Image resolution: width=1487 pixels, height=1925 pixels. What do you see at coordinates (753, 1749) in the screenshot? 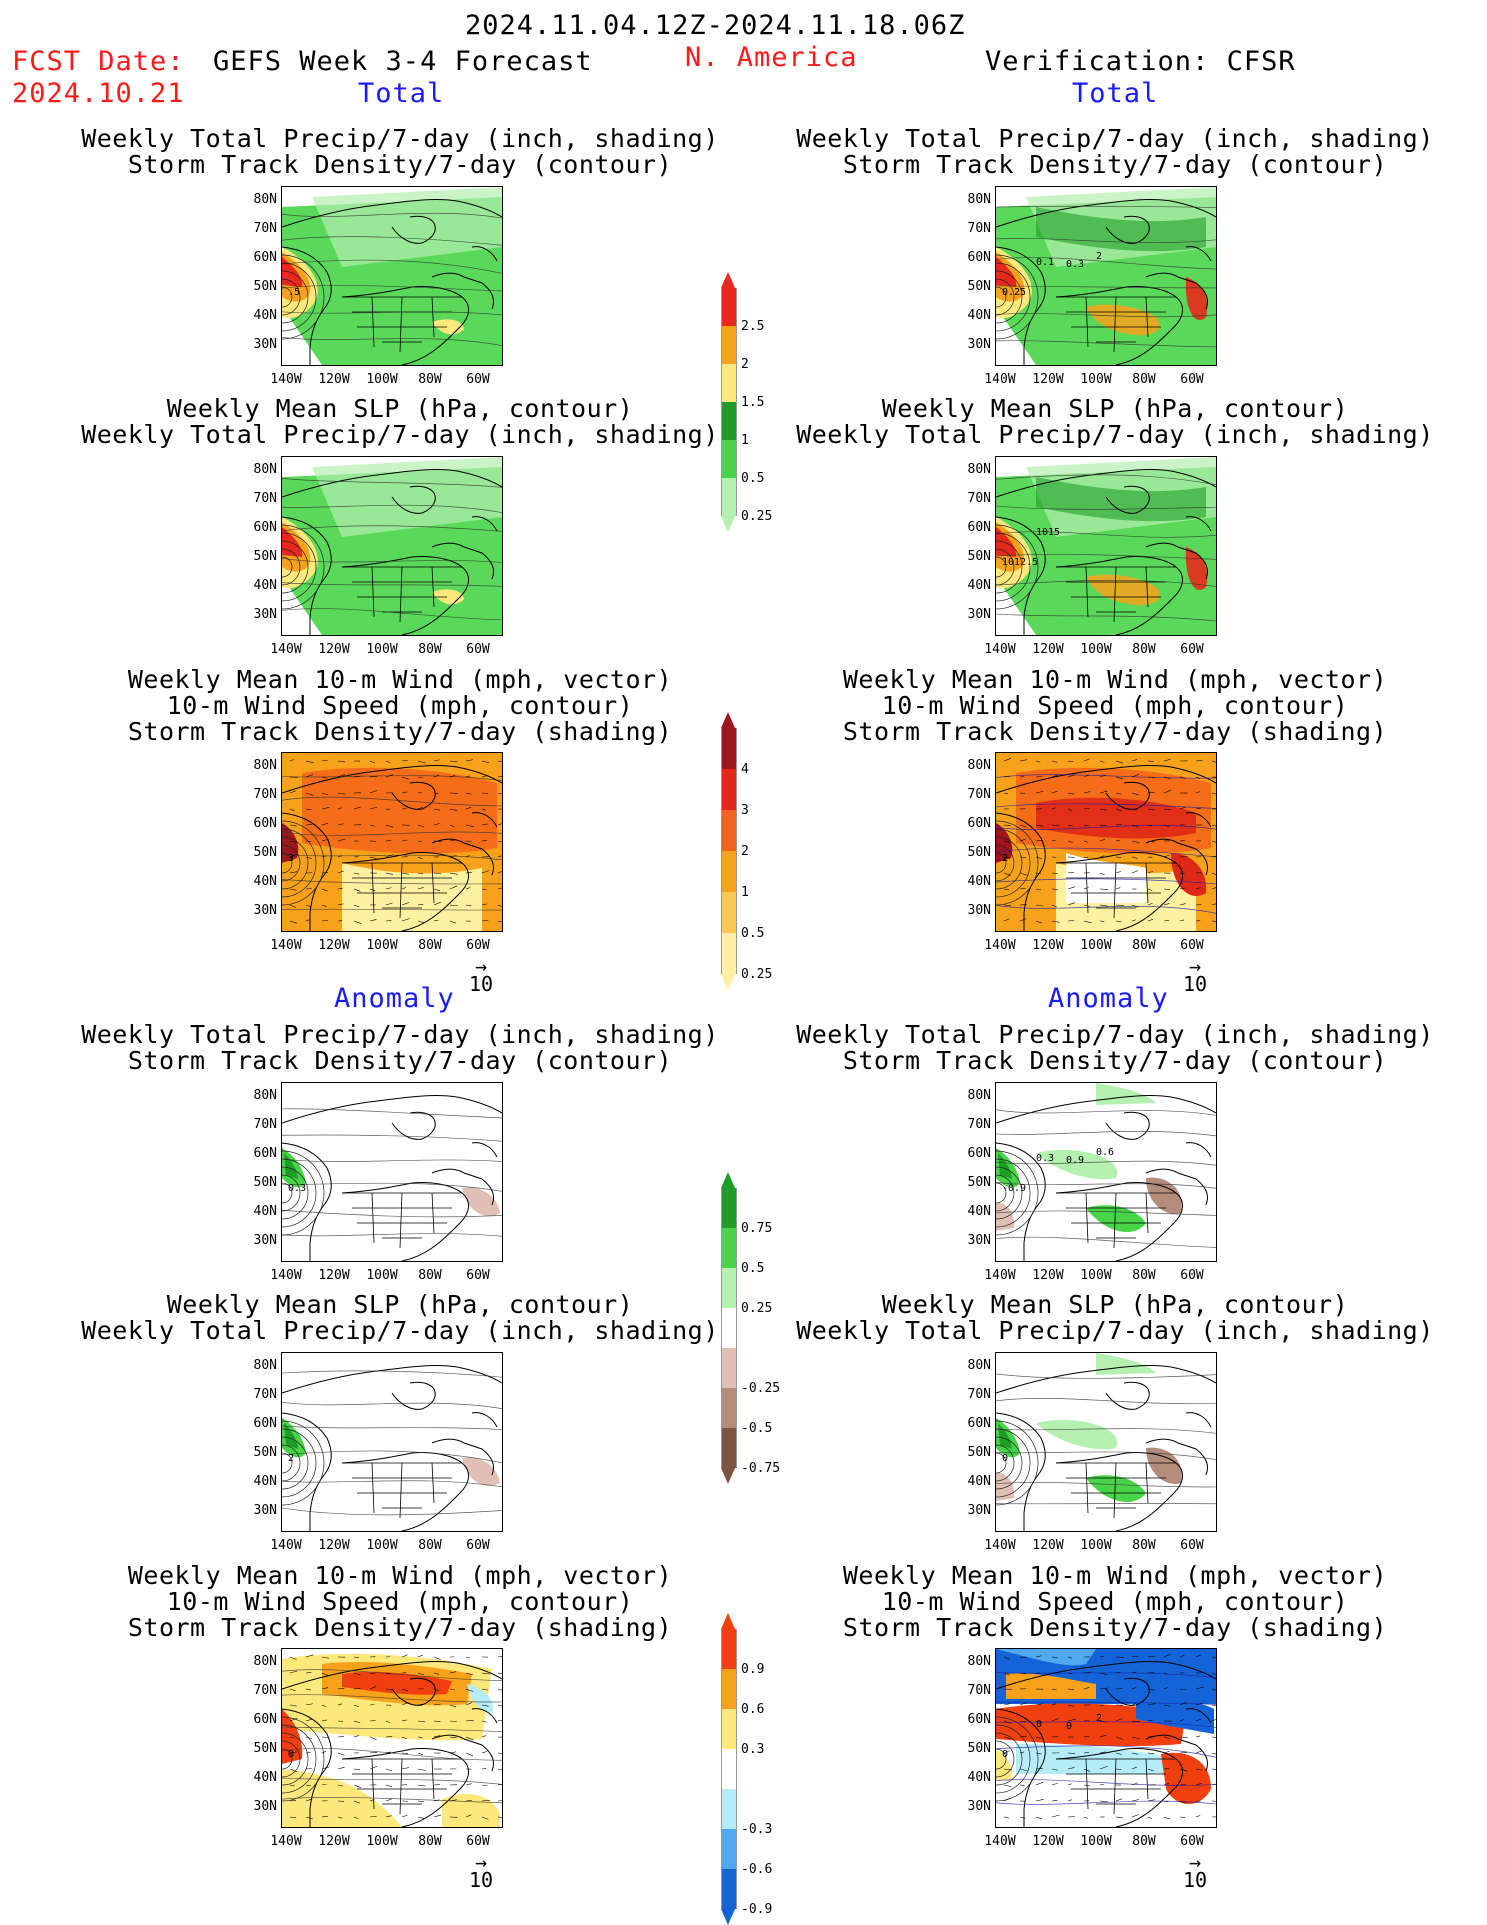
I see `colorbar-label: 0.3` at bounding box center [753, 1749].